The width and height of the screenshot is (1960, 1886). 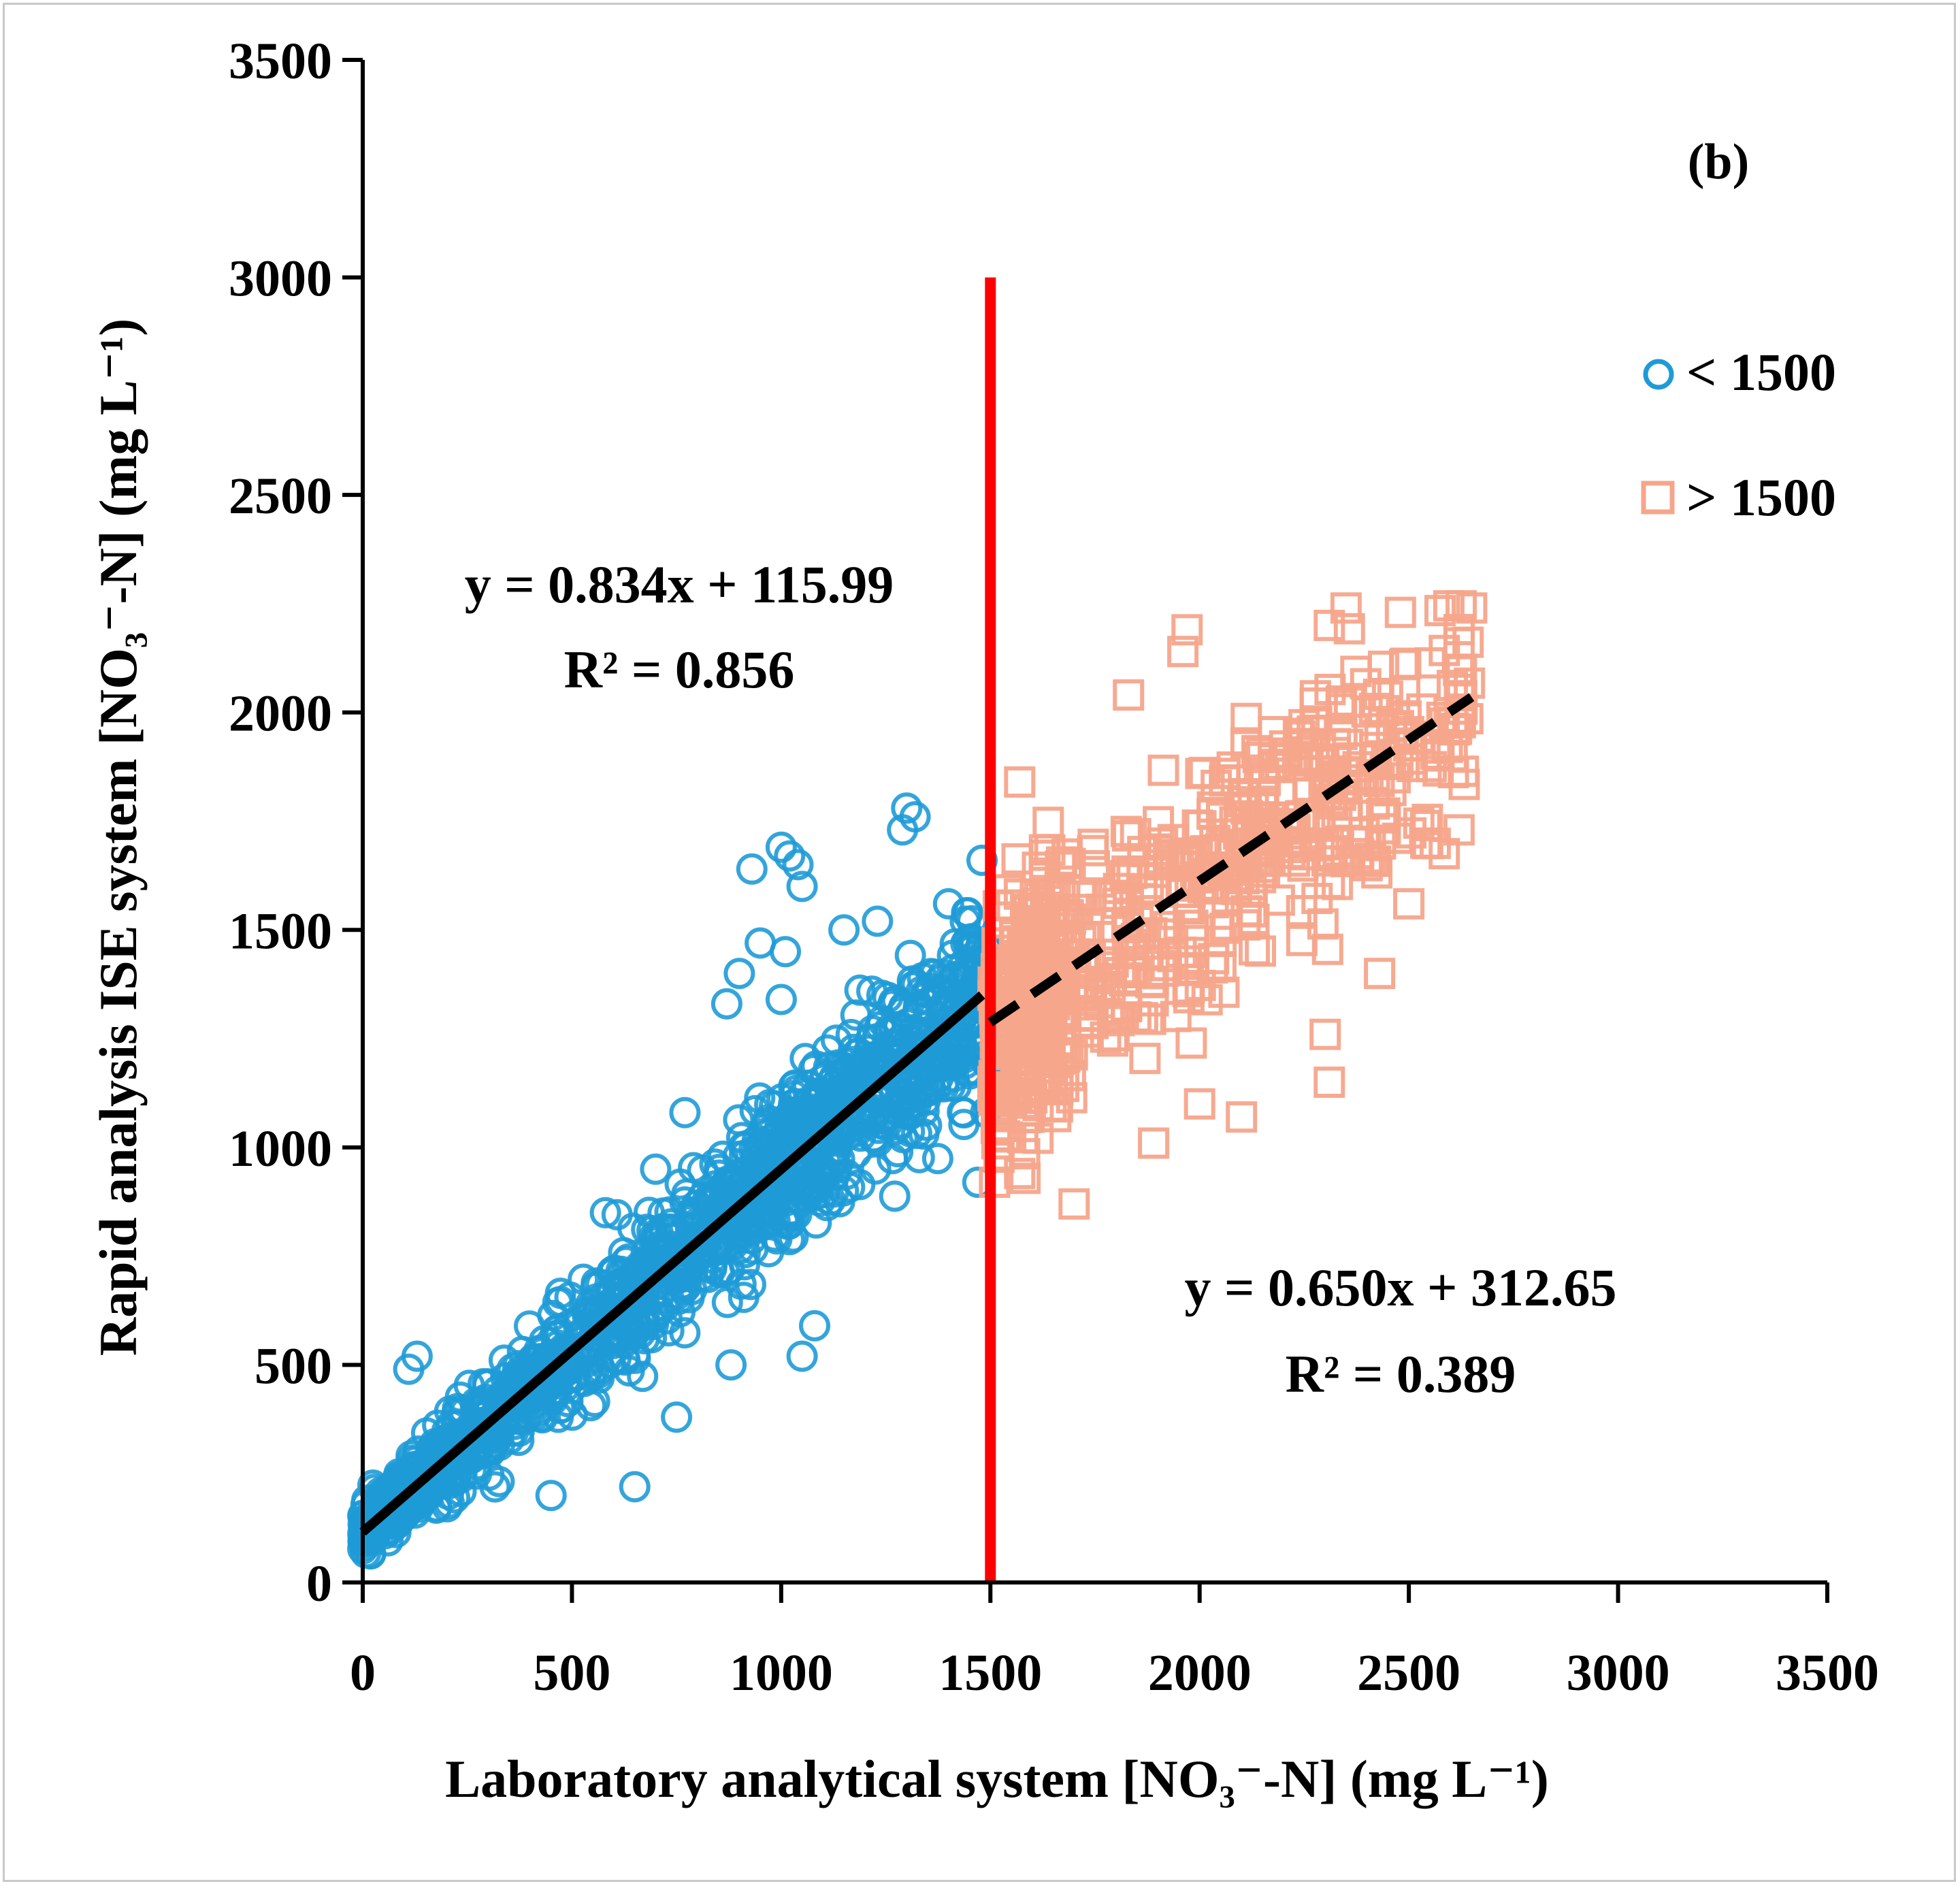 What do you see at coordinates (1618, 1673) in the screenshot?
I see `x-tick-label: 3000` at bounding box center [1618, 1673].